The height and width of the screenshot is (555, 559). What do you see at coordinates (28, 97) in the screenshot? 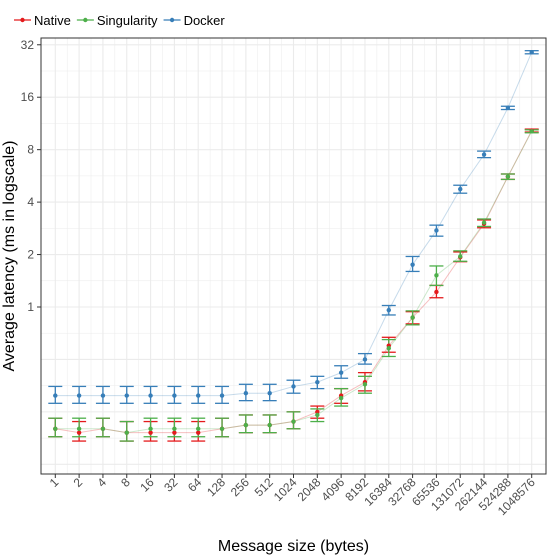
I see `y-tick-label: 16` at bounding box center [28, 97].